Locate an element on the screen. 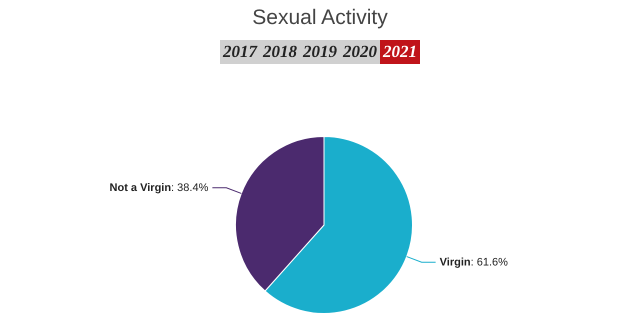 This screenshot has height=322, width=640. data-label: : 61.6% is located at coordinates (489, 262).